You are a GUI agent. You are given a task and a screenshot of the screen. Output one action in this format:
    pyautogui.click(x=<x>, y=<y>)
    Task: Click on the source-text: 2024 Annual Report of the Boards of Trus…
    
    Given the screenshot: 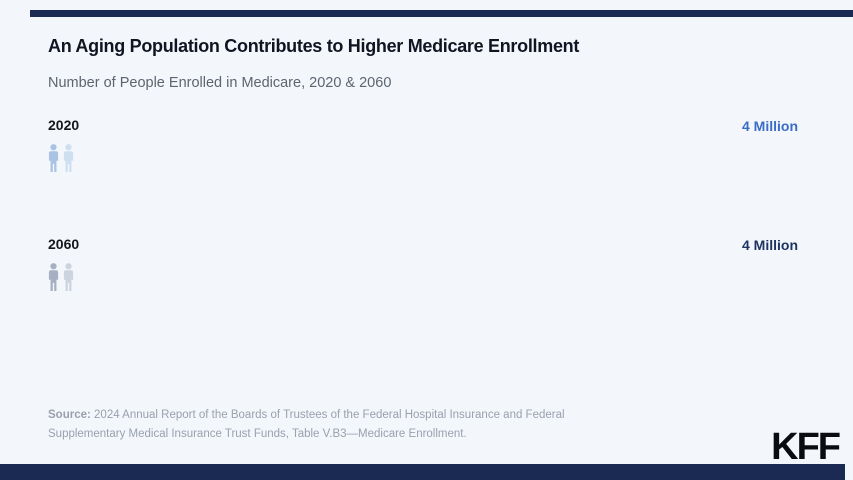 What is the action you would take?
    pyautogui.click(x=306, y=424)
    